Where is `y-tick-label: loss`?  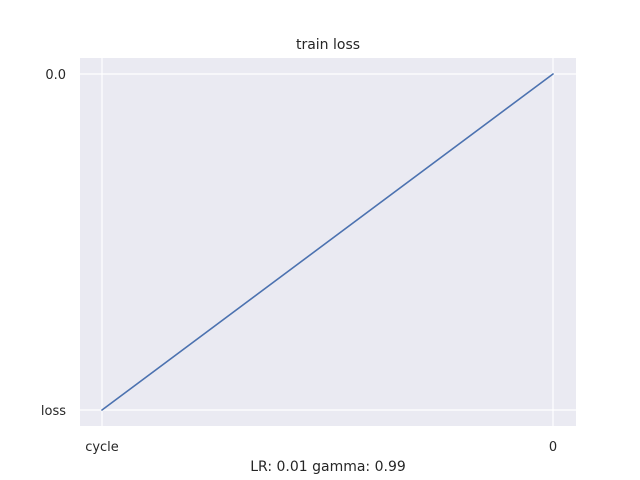 y-tick-label: loss is located at coordinates (53, 411).